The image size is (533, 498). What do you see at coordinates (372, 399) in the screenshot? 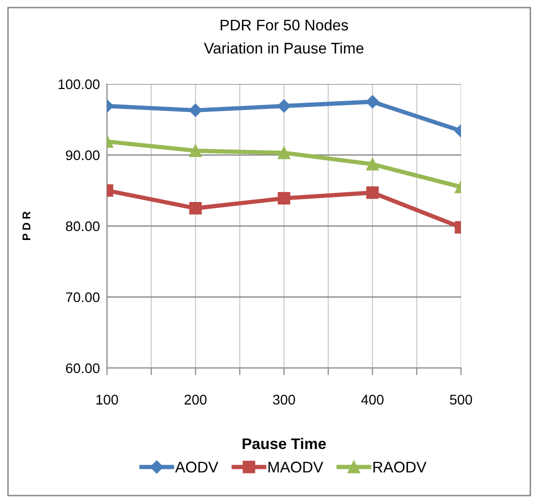
I see `x-tick-label: 400` at bounding box center [372, 399].